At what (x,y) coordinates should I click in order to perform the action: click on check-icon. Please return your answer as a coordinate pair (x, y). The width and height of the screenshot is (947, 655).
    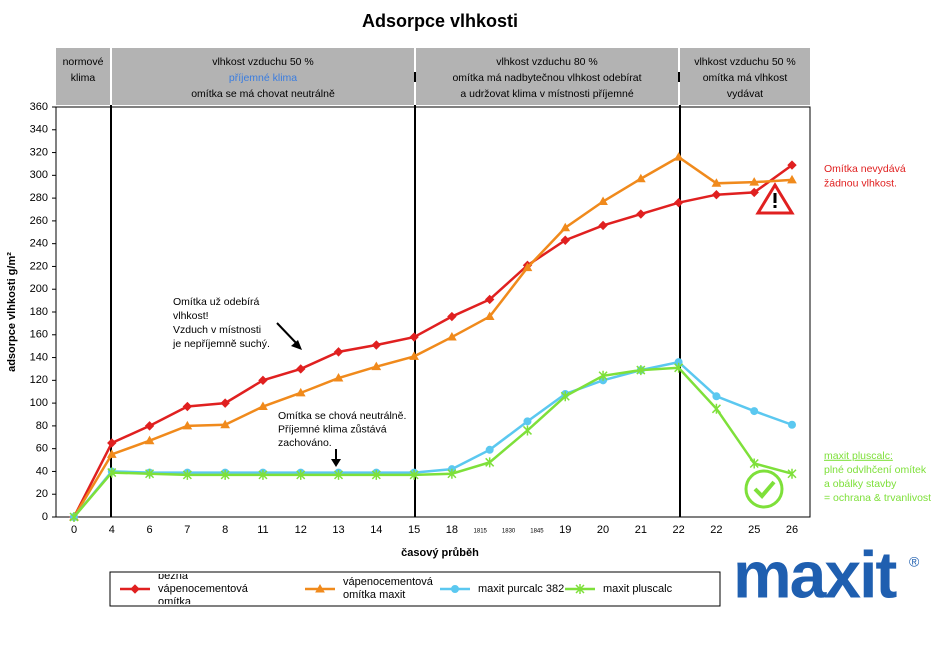
    Looking at the image, I should click on (764, 489).